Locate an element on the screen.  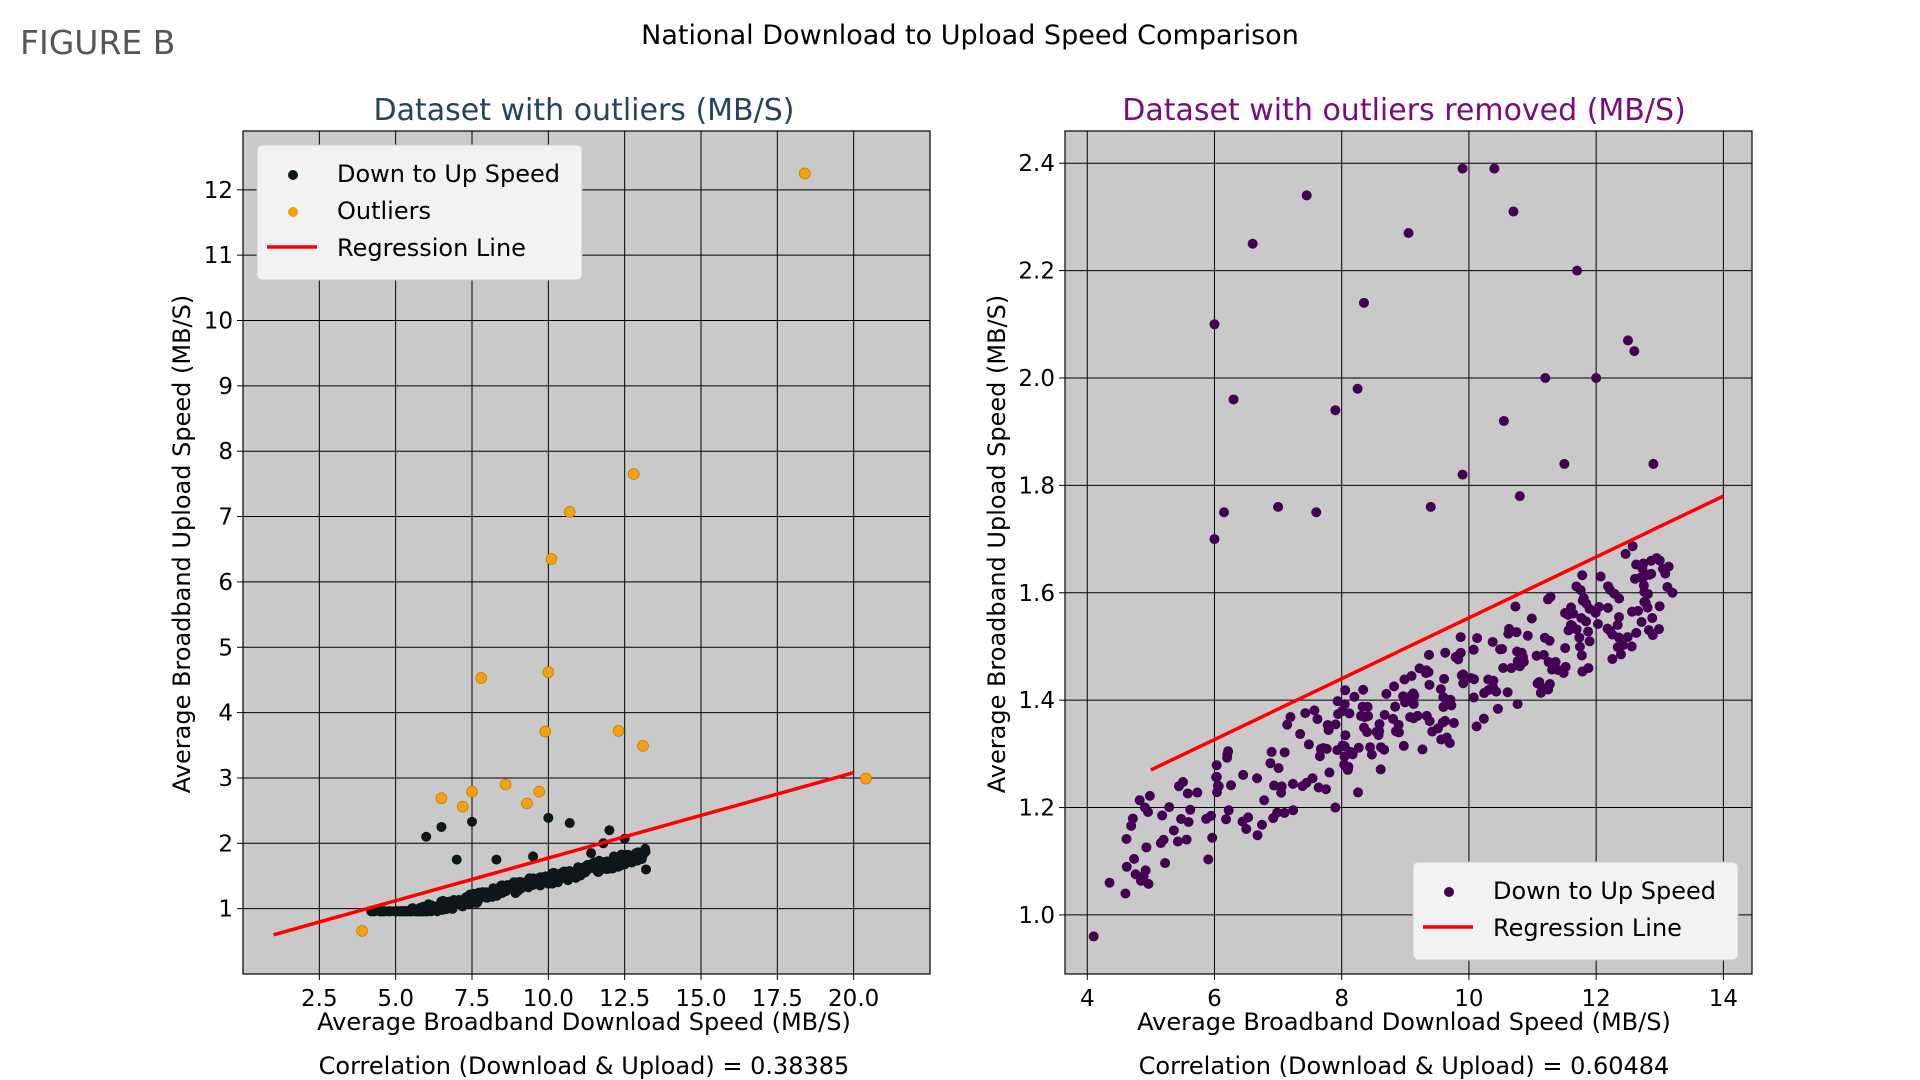
y-tick-label: 2.0 is located at coordinates (1036, 379).